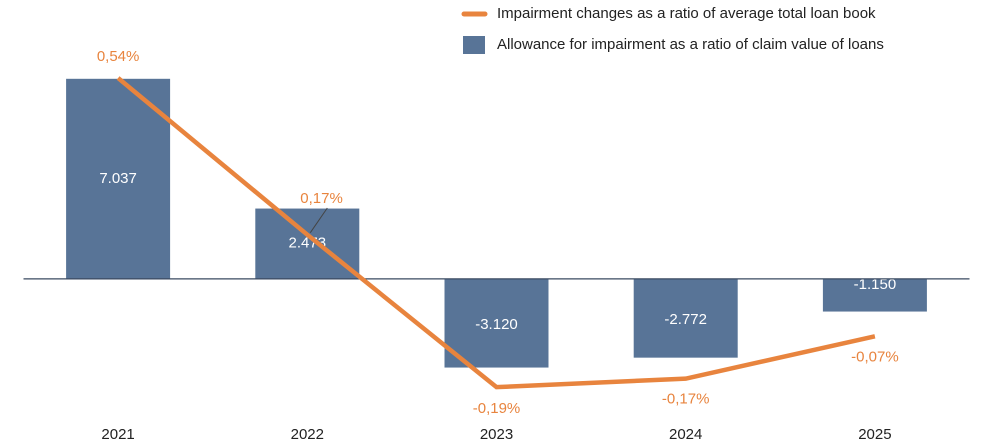 The height and width of the screenshot is (445, 999). What do you see at coordinates (875, 284) in the screenshot?
I see `bar-value-label: -1.150` at bounding box center [875, 284].